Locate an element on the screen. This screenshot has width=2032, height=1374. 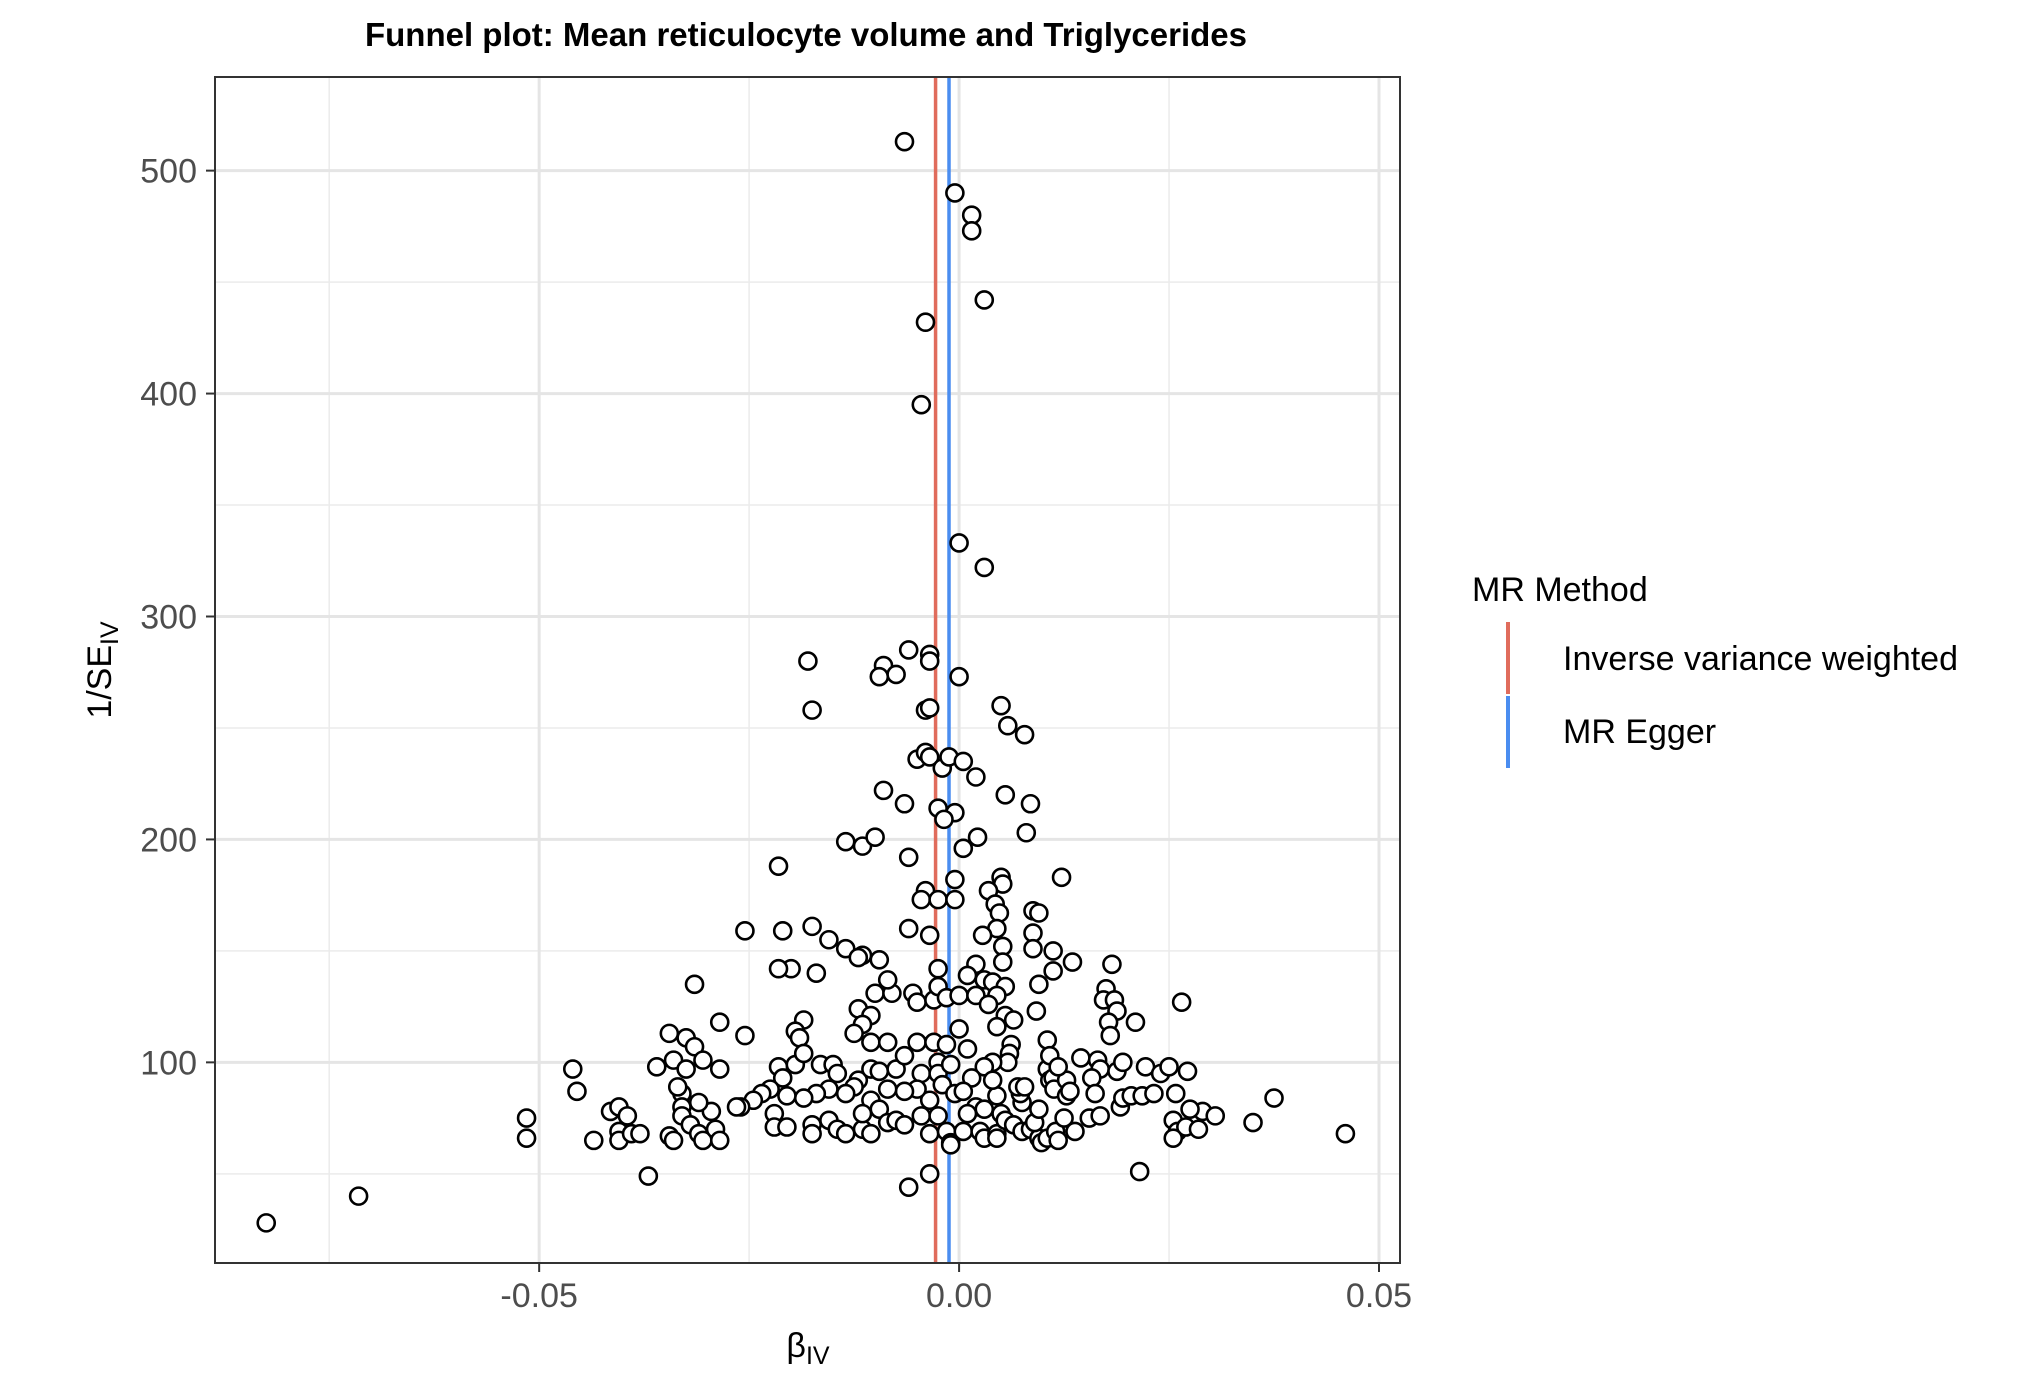
x-axis-title: βIV is located at coordinates (808, 1348).